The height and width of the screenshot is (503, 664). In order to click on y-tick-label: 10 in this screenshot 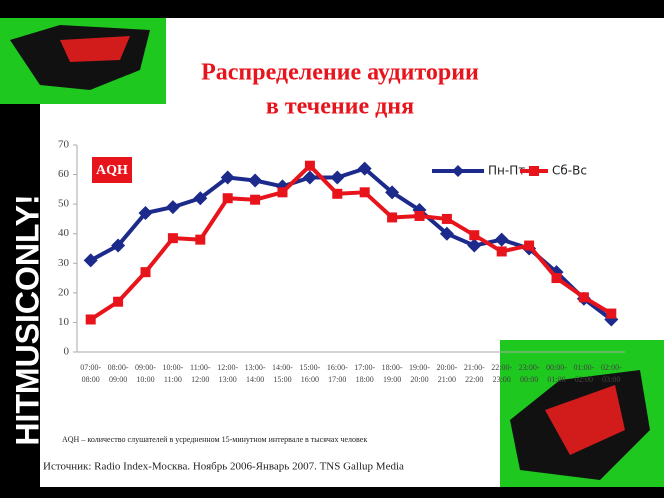, I will do `click(64, 322)`.